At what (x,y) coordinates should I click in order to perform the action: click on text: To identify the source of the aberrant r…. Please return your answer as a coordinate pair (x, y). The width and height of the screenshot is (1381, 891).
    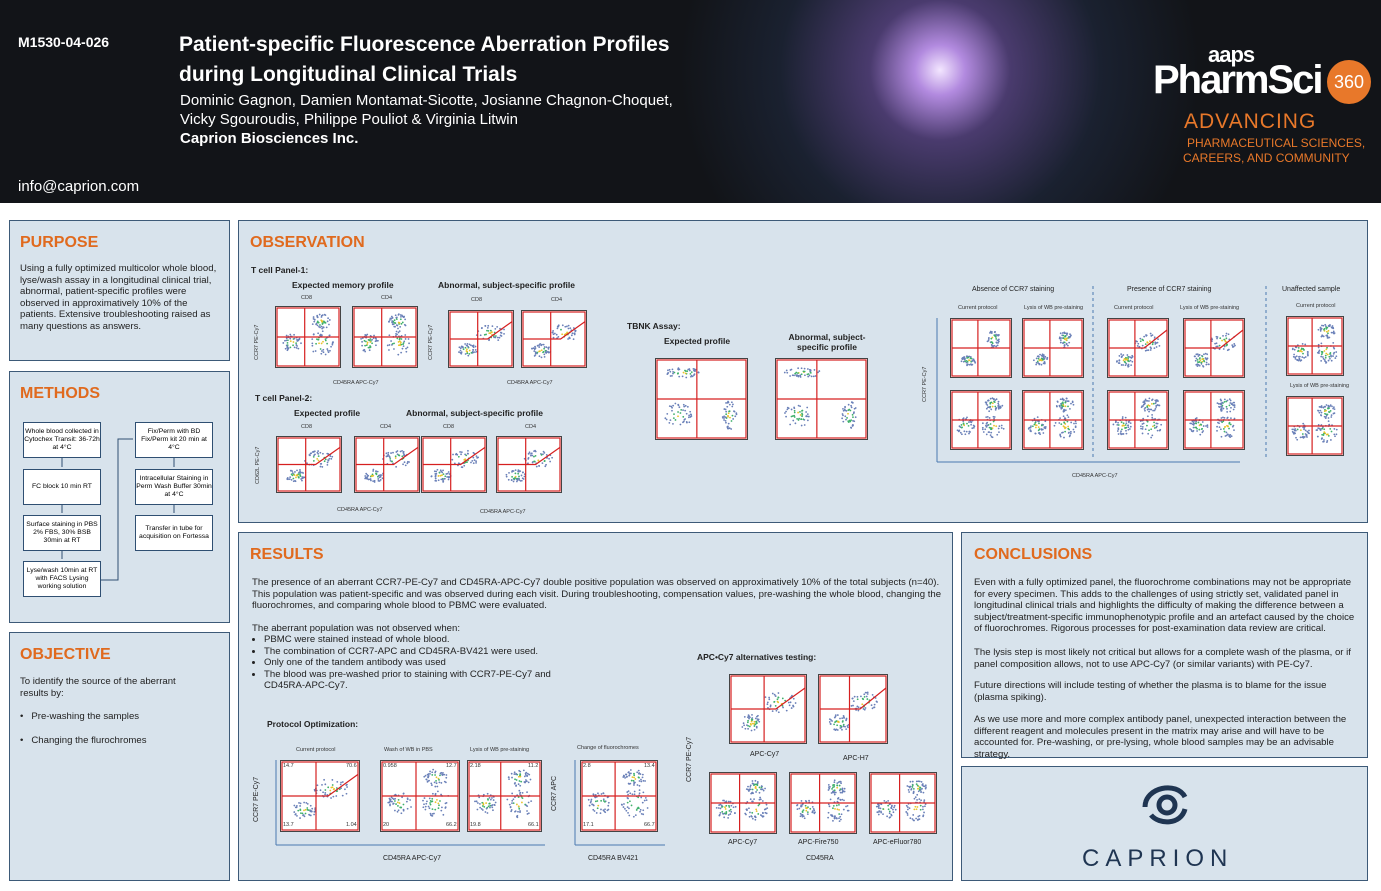
    Looking at the image, I should click on (98, 687).